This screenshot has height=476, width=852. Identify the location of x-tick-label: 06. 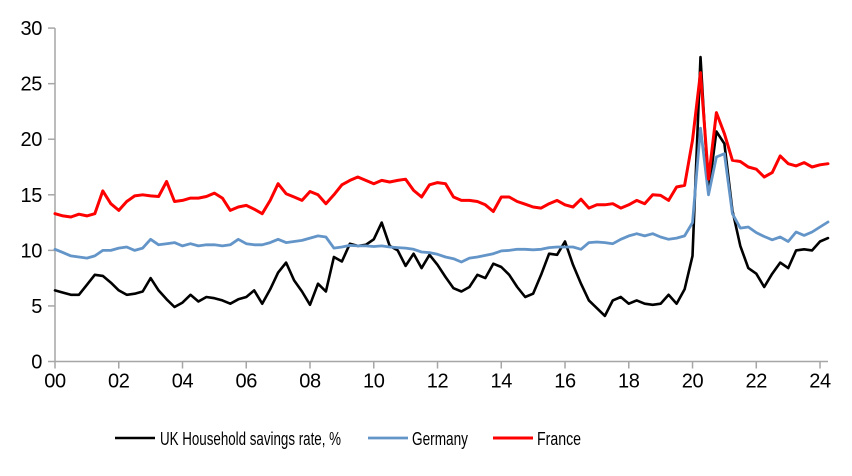
(247, 382).